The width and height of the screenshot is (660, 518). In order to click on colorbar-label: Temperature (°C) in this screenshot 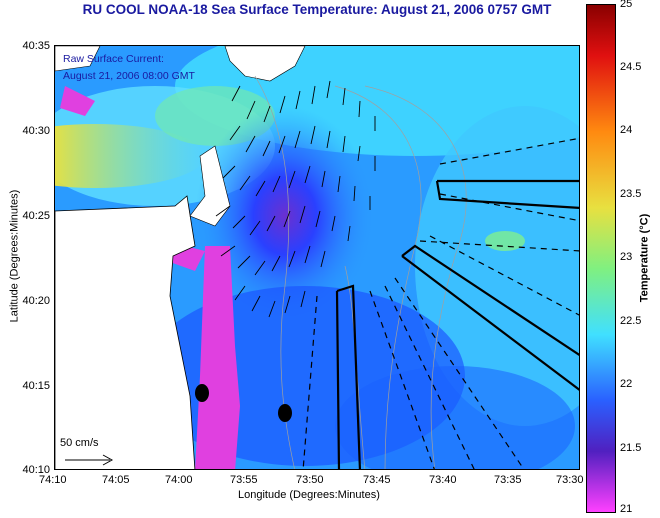, I will do `click(644, 258)`.